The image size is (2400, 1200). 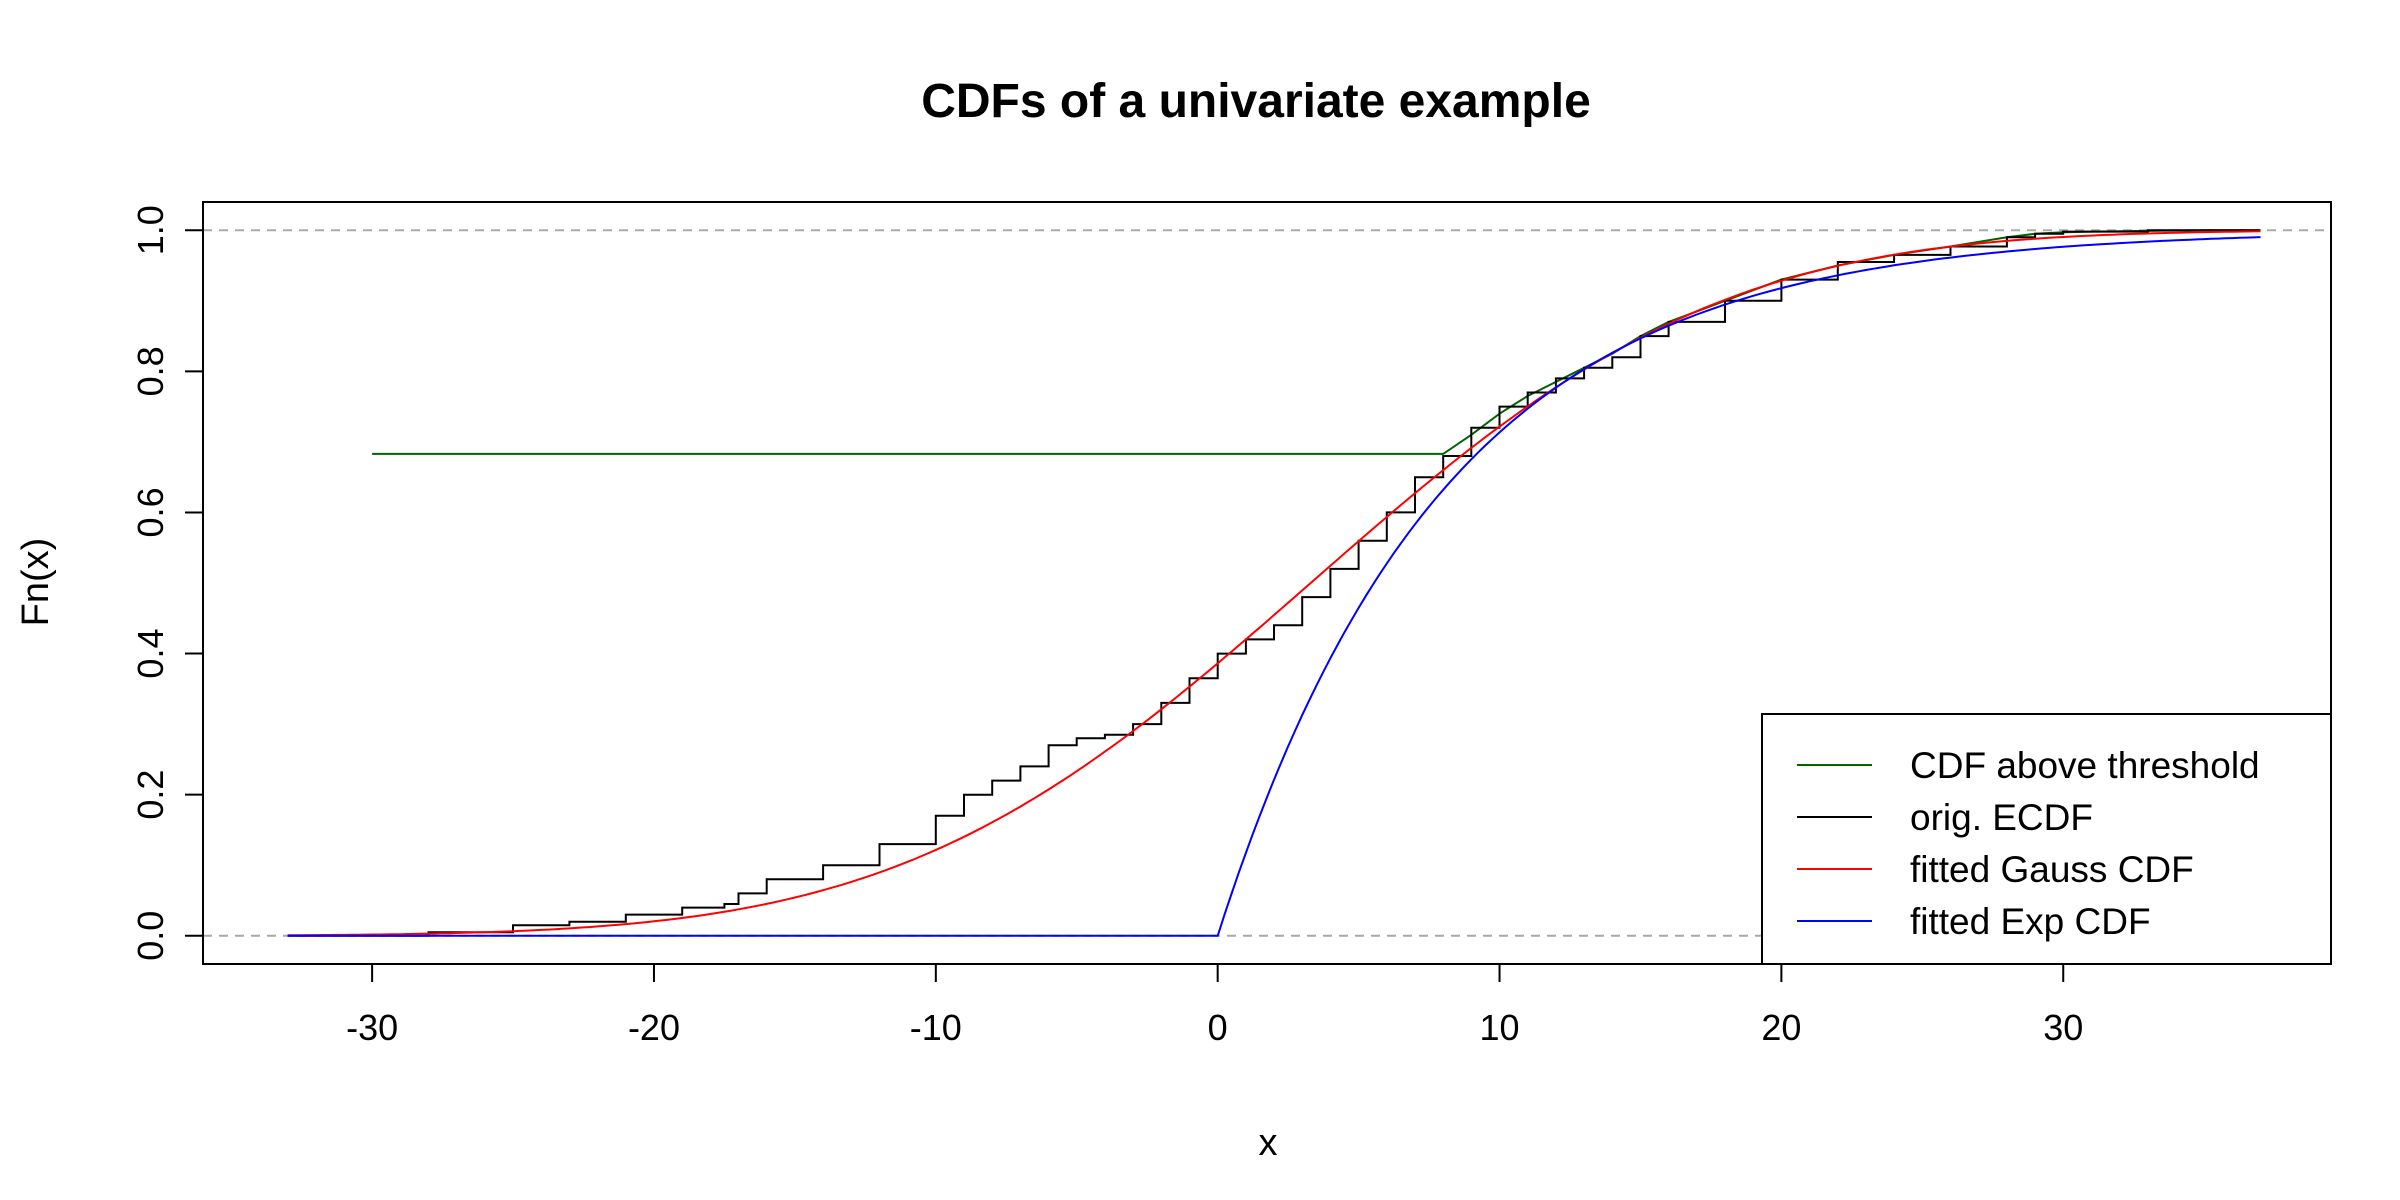 What do you see at coordinates (2052, 869) in the screenshot?
I see `legend-label-3: fitted Gauss CDF` at bounding box center [2052, 869].